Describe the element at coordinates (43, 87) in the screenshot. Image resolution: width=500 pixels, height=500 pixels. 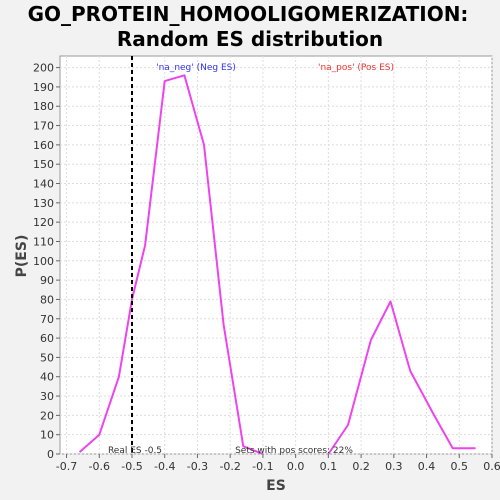
I see `y-tick-label: 190` at that location.